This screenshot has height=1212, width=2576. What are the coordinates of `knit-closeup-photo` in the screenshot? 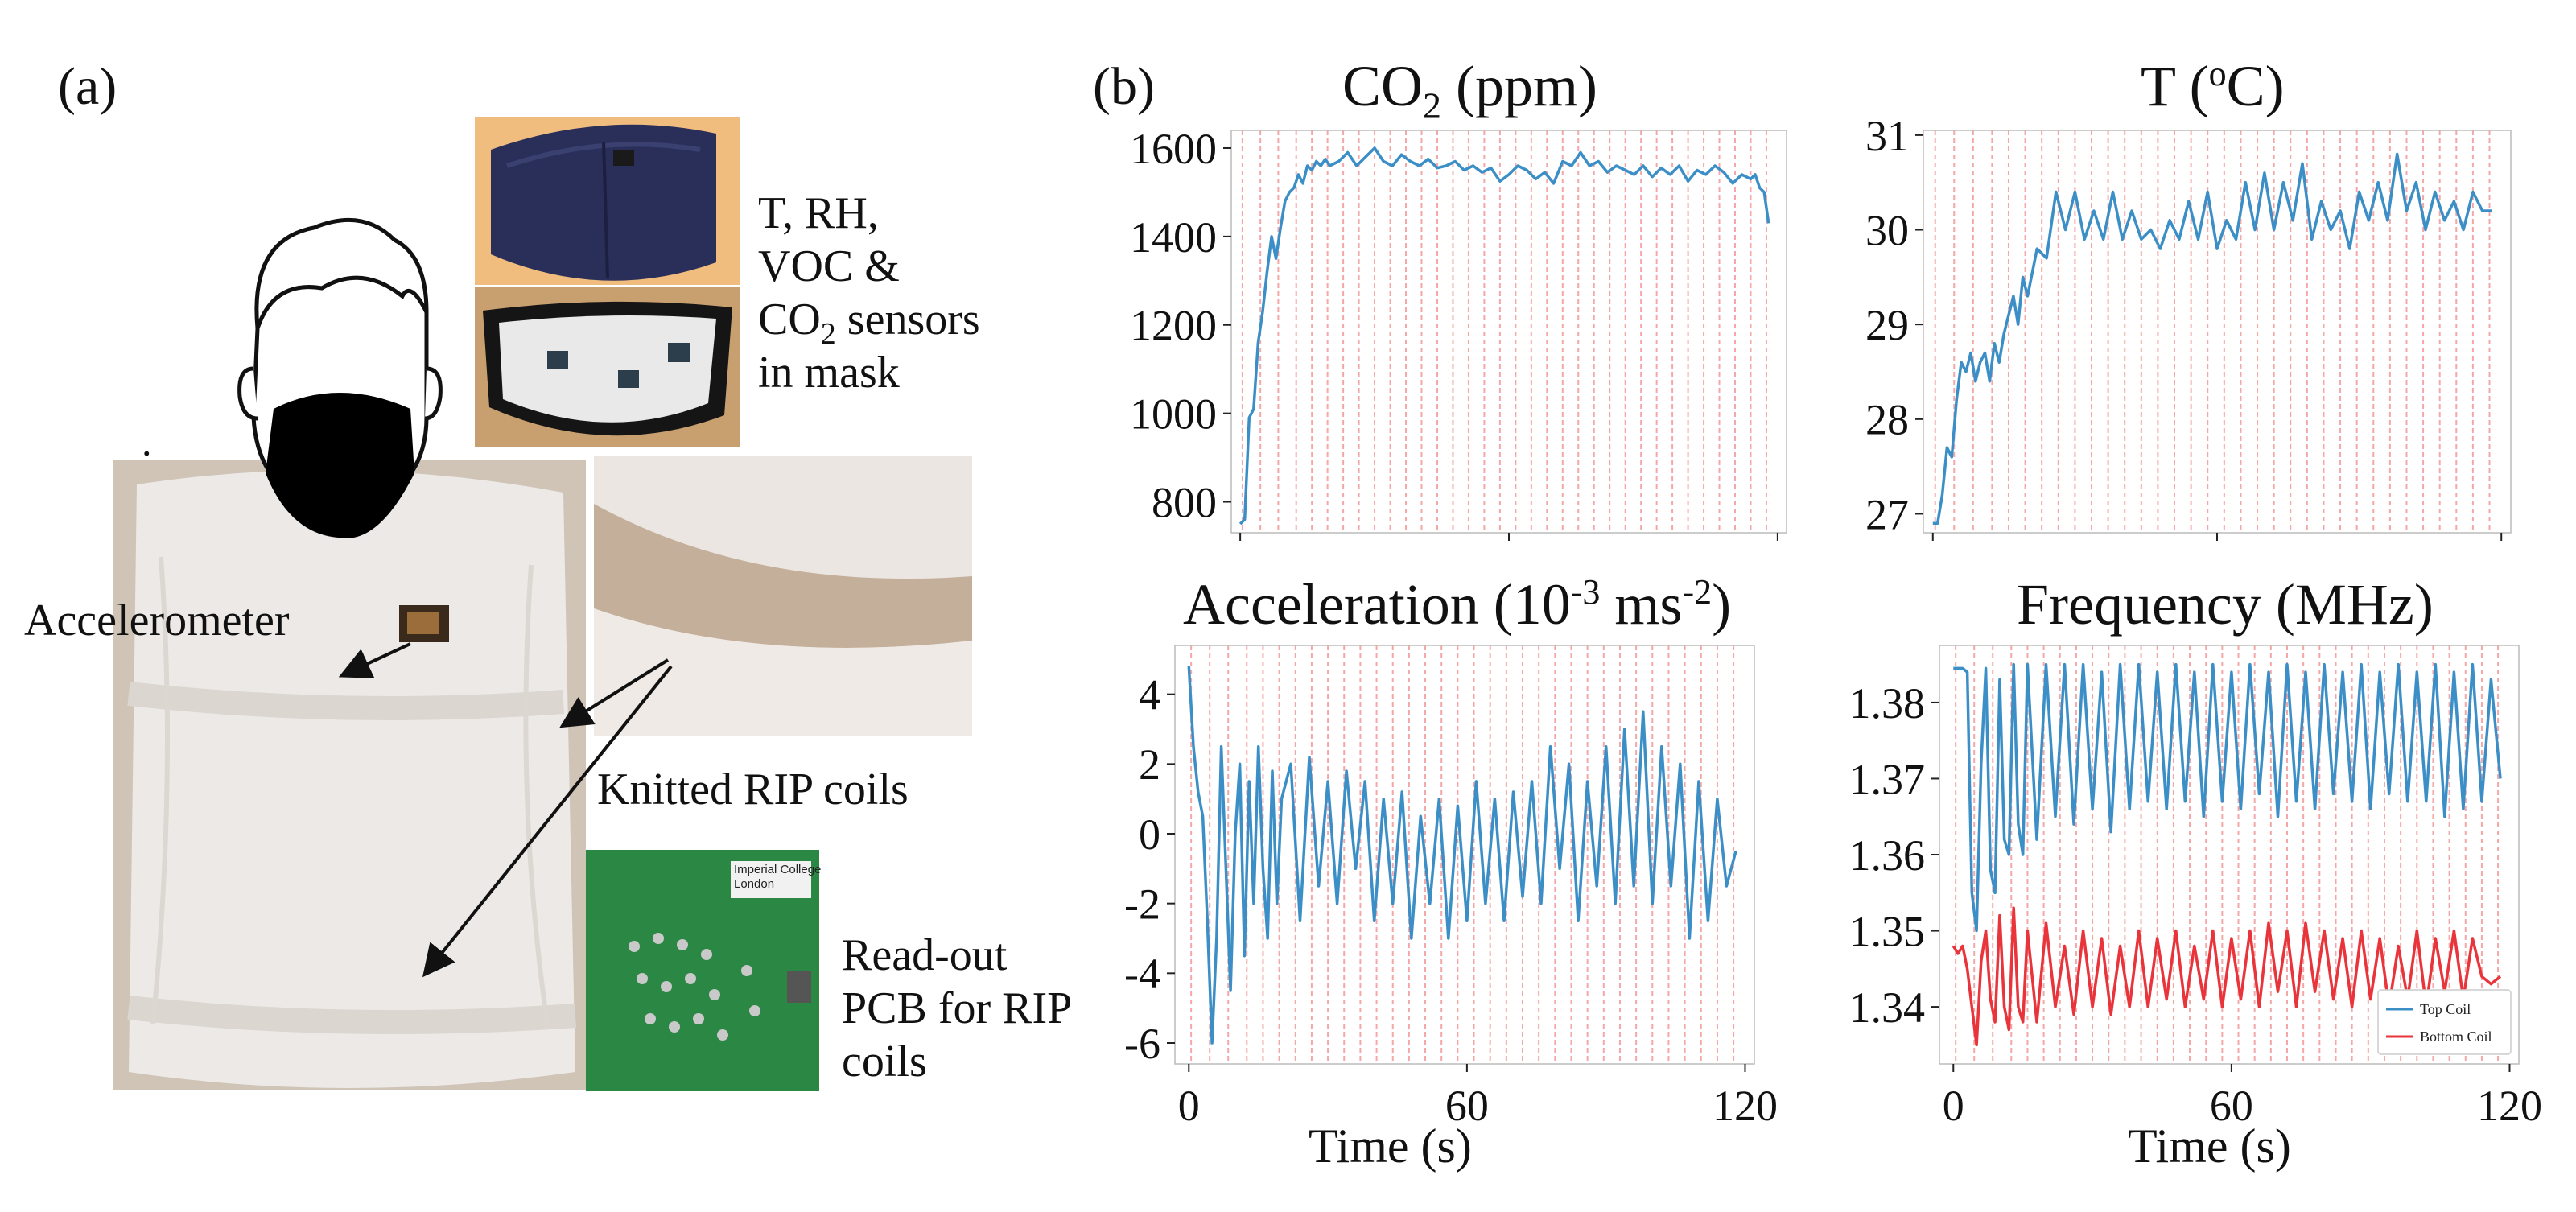 It's located at (783, 596).